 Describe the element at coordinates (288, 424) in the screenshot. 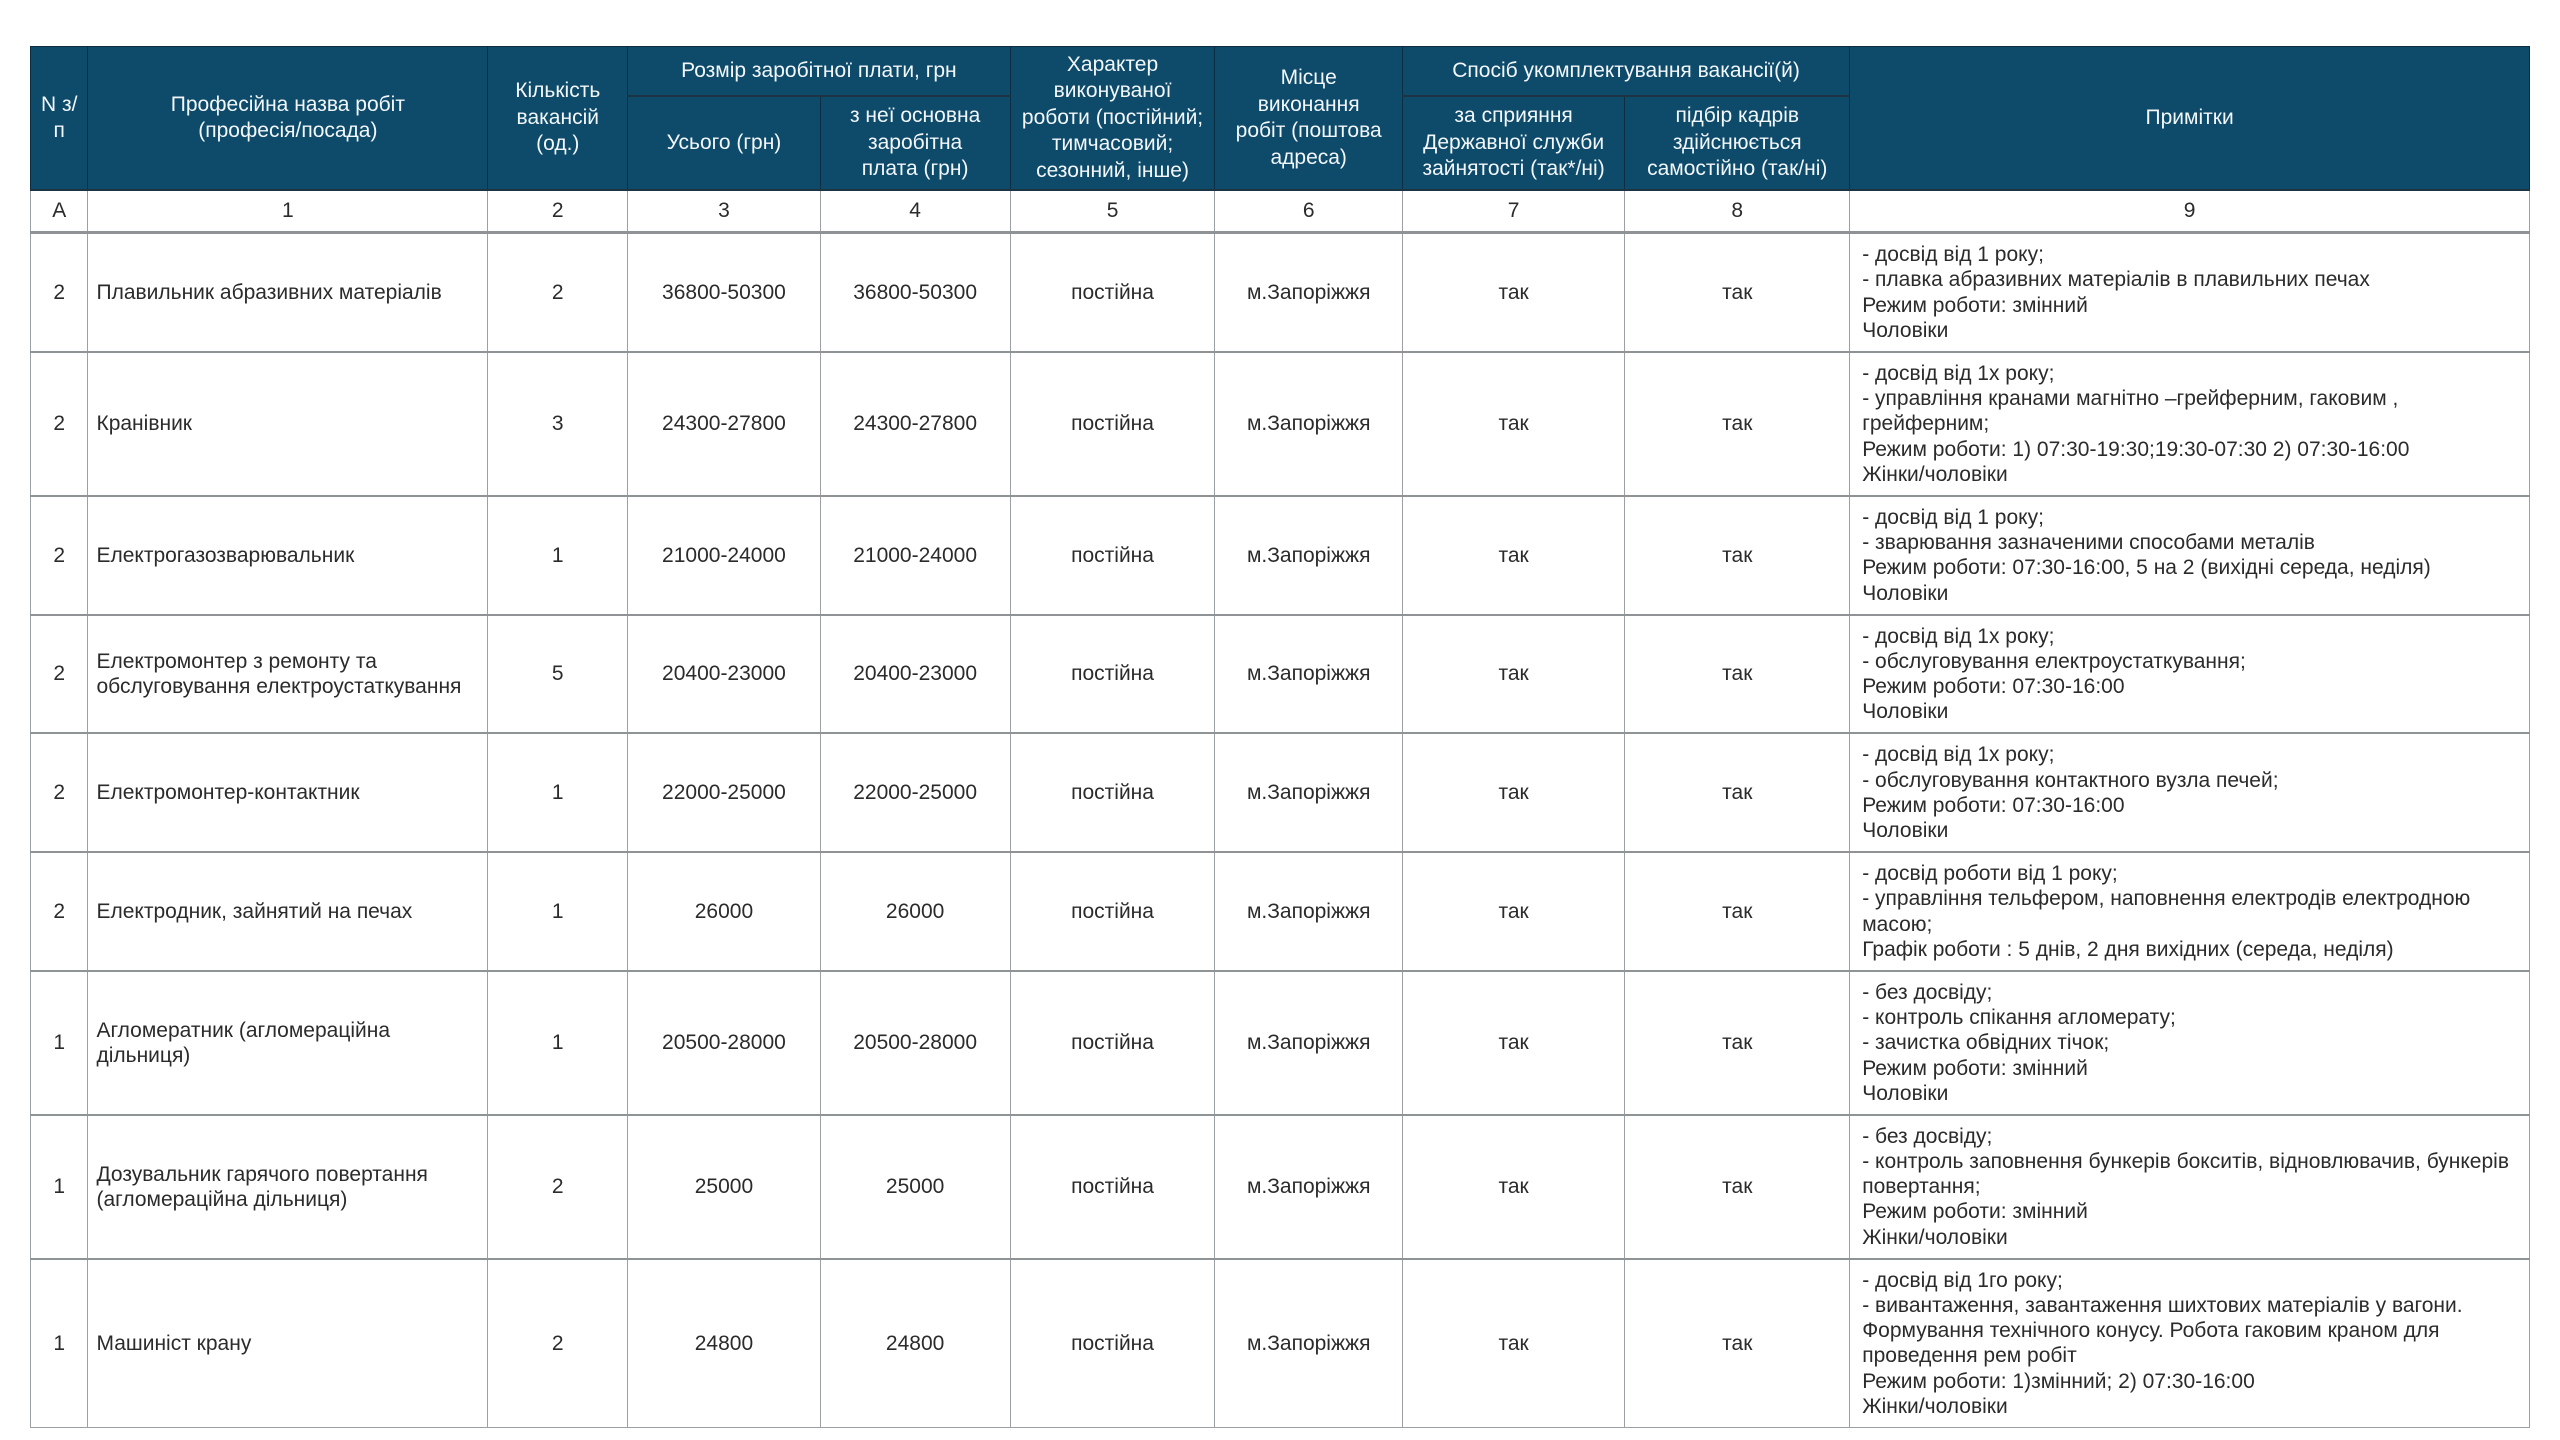

I see `cell-profession: Кранівник` at that location.